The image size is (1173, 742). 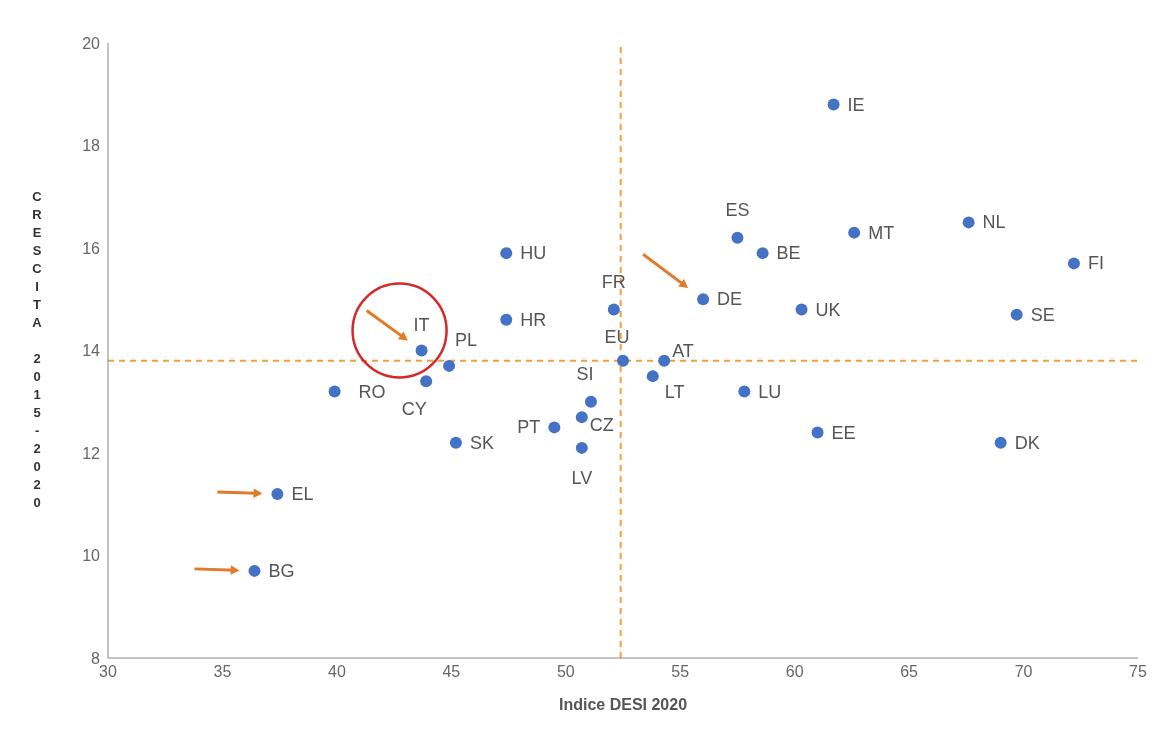 I want to click on x-tick-label: 65, so click(x=909, y=672).